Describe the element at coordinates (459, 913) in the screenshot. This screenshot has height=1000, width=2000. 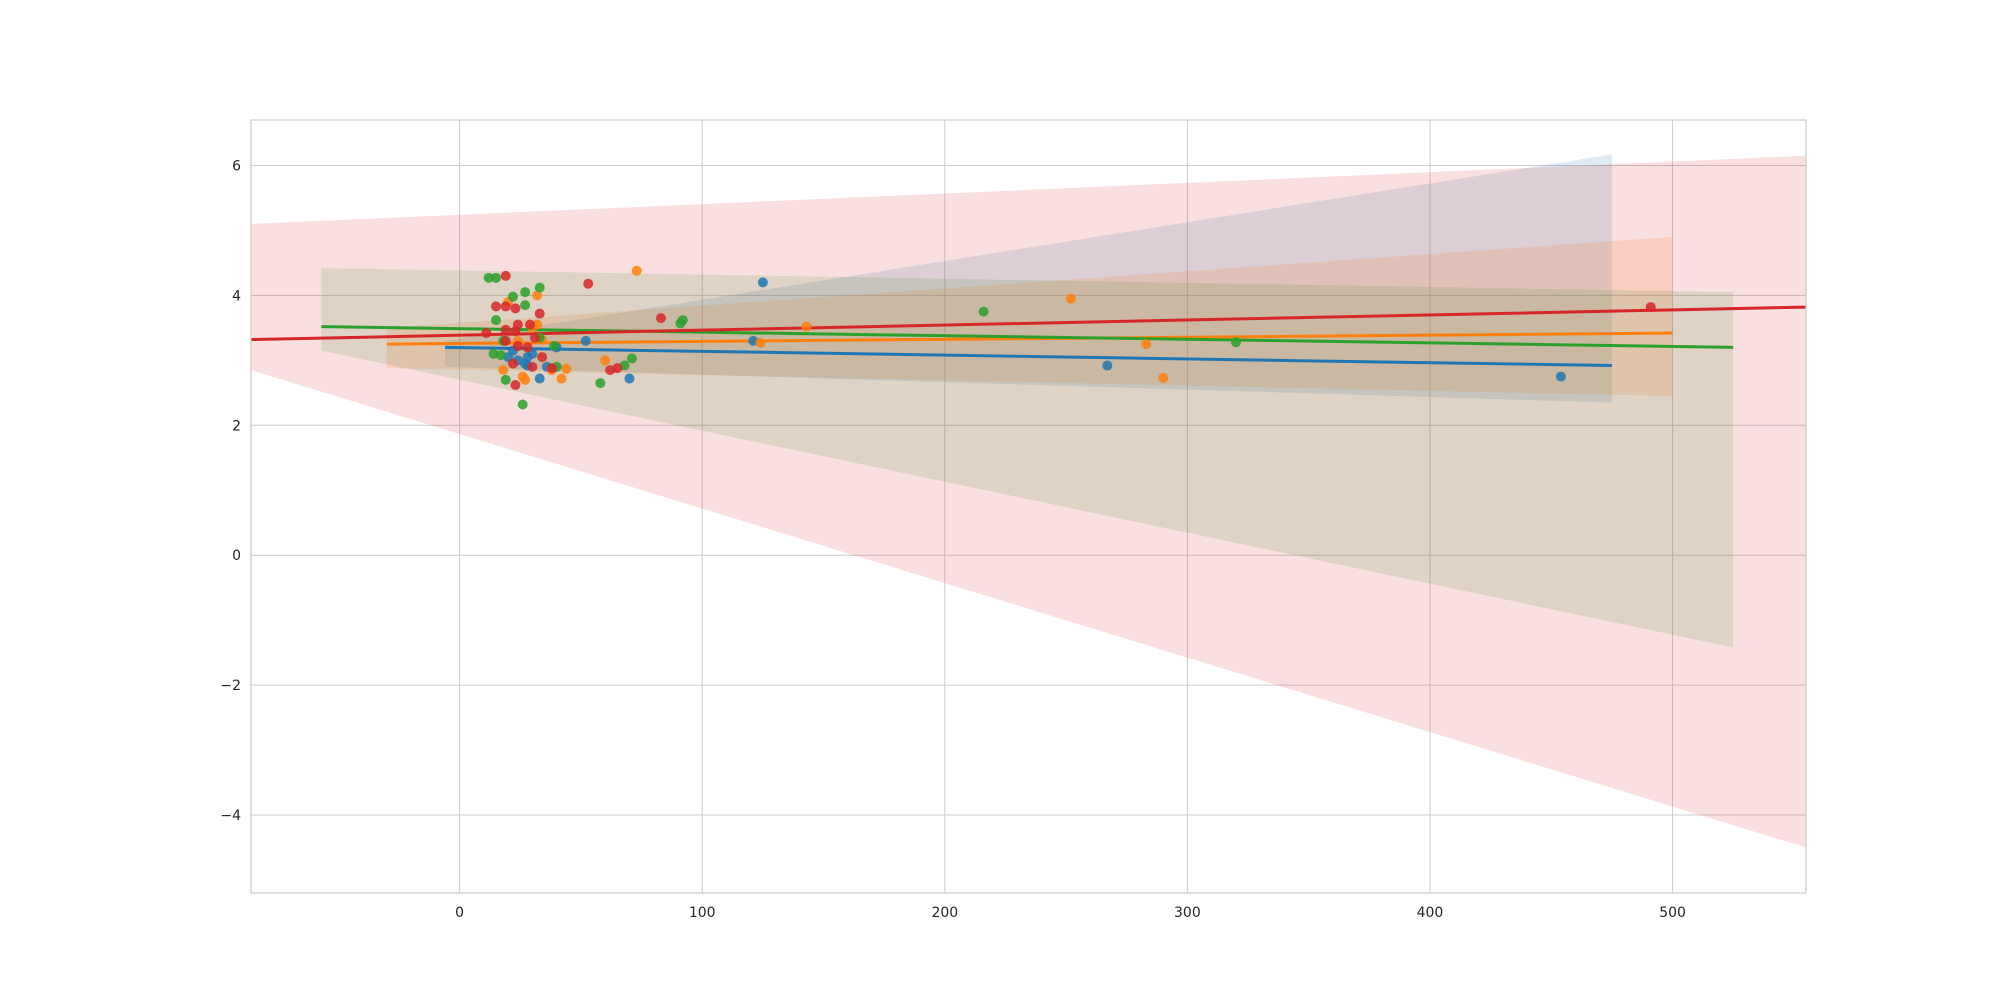
I see `x-tick-label: 0` at that location.